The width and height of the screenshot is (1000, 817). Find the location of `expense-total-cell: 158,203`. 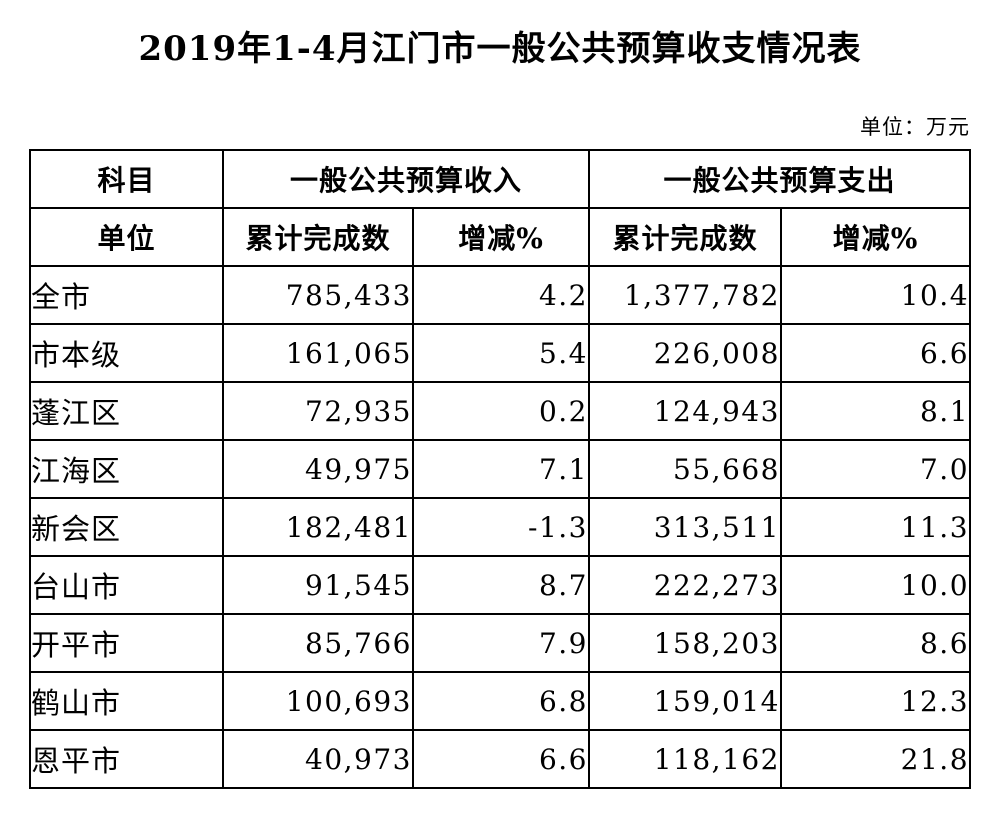

expense-total-cell: 158,203 is located at coordinates (685, 643).